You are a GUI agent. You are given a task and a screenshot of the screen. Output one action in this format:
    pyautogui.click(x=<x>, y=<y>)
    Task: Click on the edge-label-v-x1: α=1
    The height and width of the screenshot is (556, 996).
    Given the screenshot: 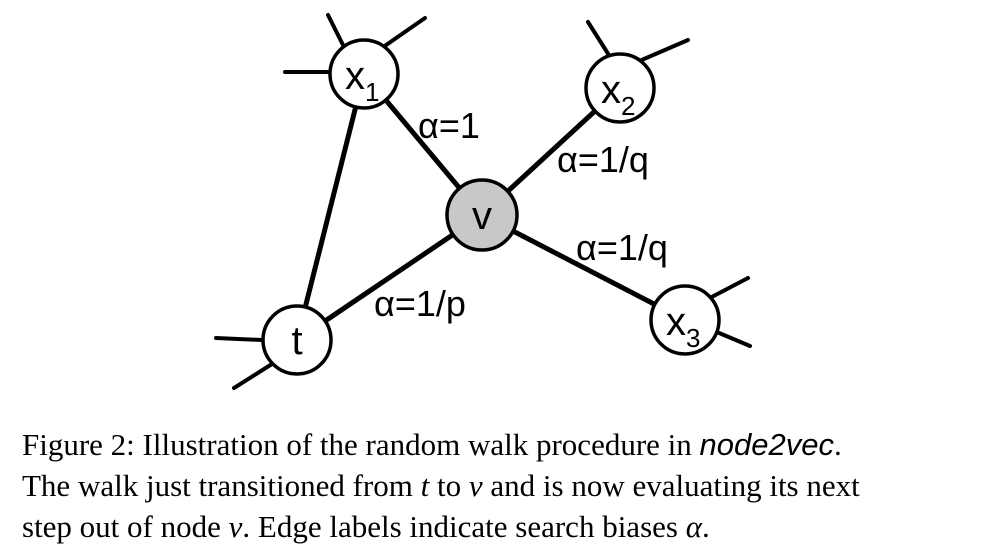 What is the action you would take?
    pyautogui.click(x=449, y=125)
    